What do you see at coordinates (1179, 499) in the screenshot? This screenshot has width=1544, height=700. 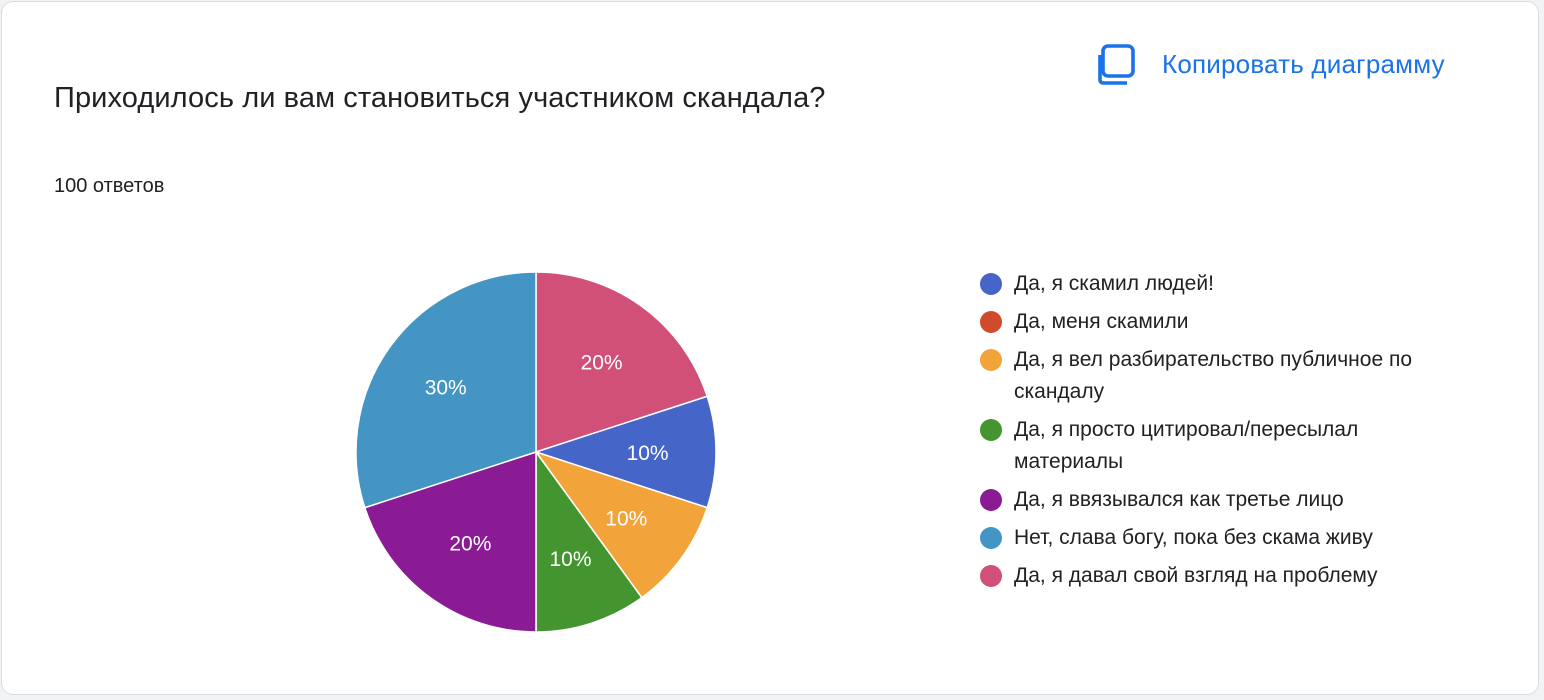 I see `legend-label: Да, я ввязывался как третье лицо` at bounding box center [1179, 499].